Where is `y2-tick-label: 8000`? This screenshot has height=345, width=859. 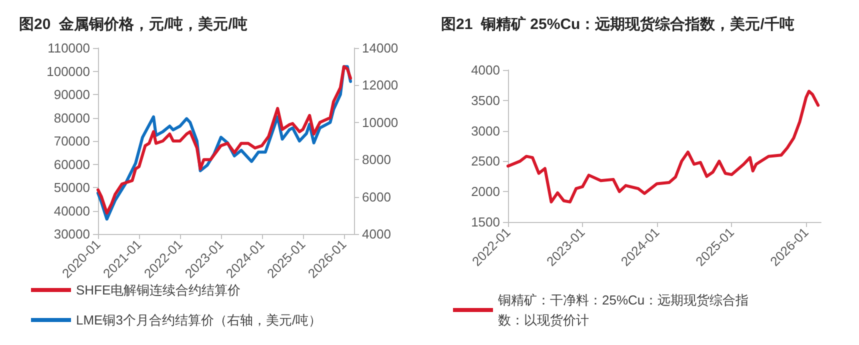 y2-tick-label: 8000 is located at coordinates (376, 160).